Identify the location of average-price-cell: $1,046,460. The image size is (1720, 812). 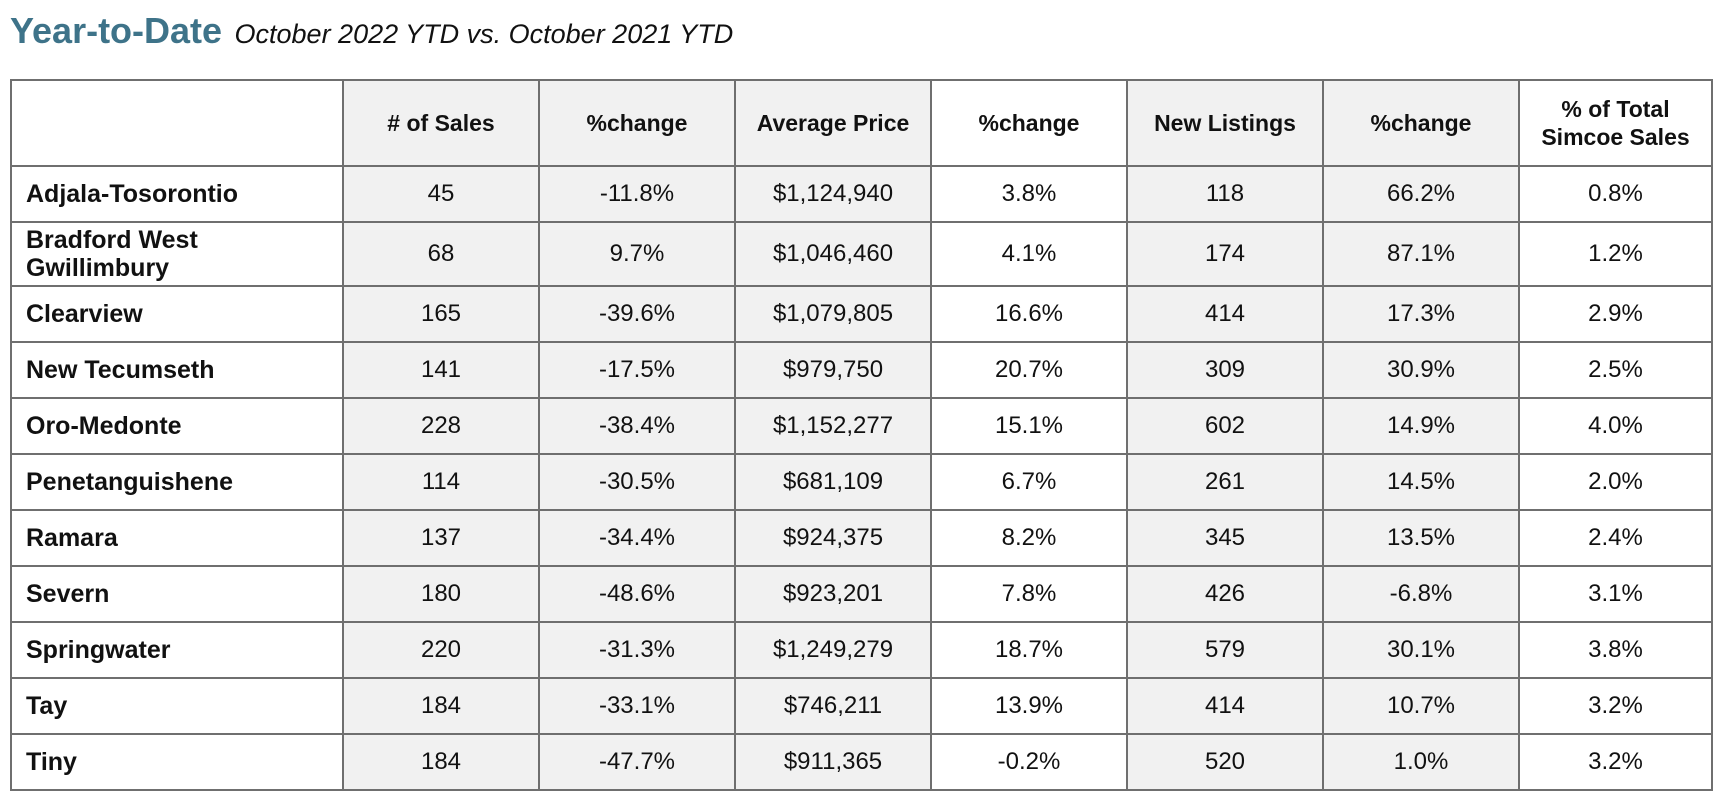
(833, 254).